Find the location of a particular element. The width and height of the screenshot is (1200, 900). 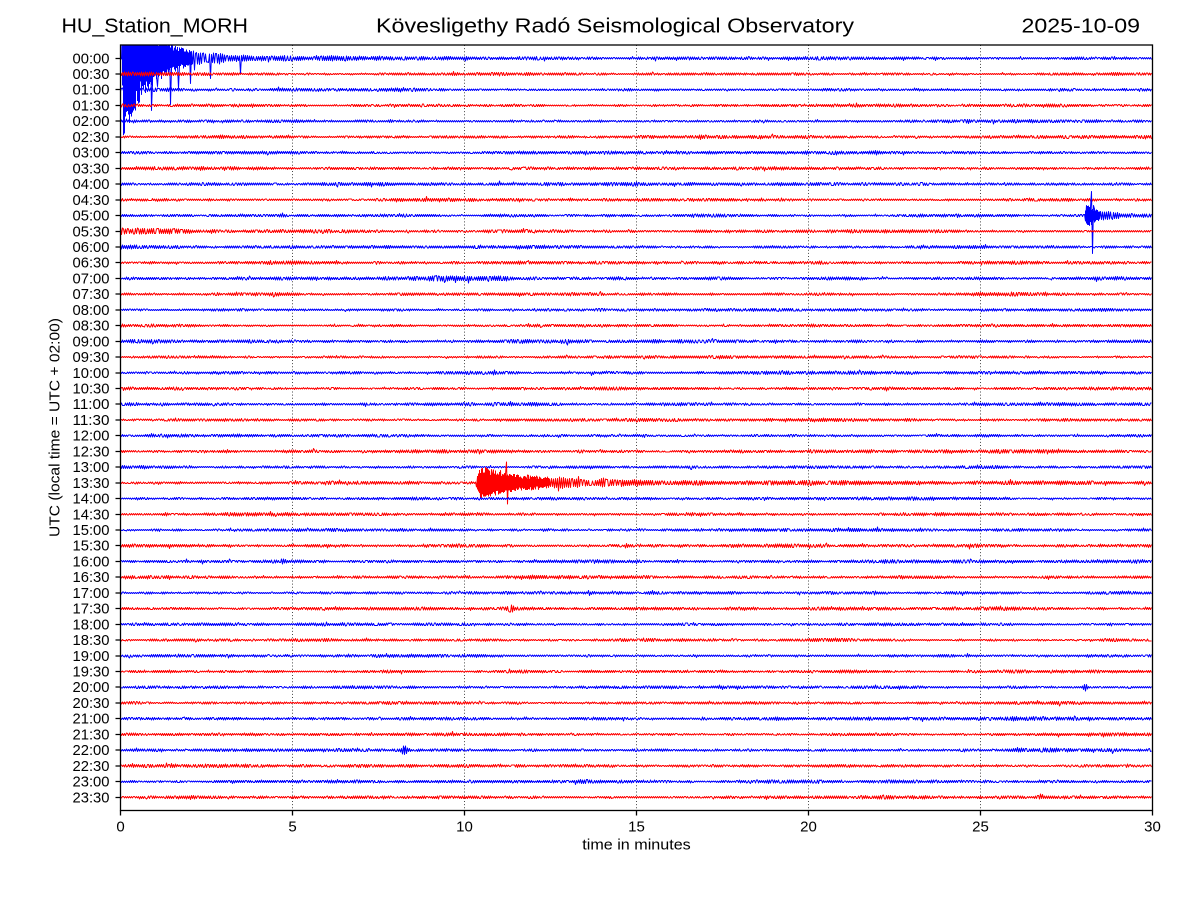

svg-text: 18:00 is located at coordinates (91, 625).